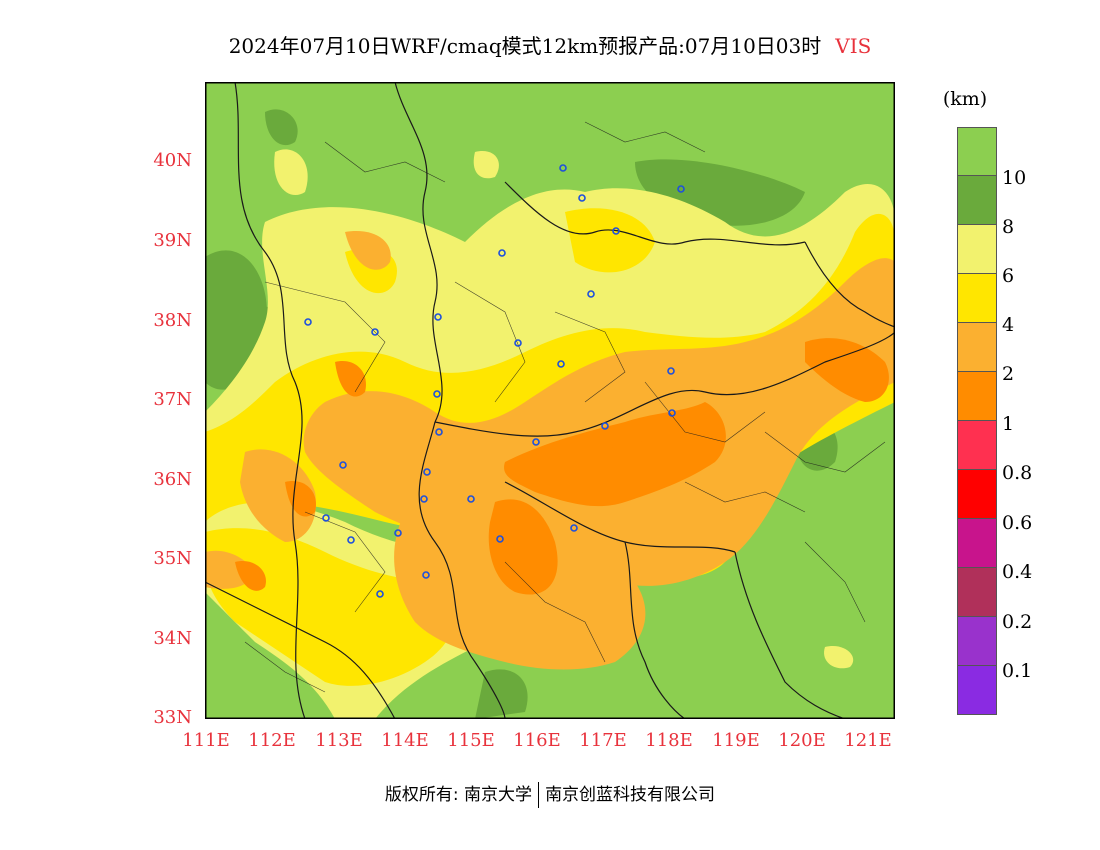 Image resolution: width=1100 pixels, height=850 pixels. Describe the element at coordinates (1008, 276) in the screenshot. I see `legend-label-6: 6` at that location.